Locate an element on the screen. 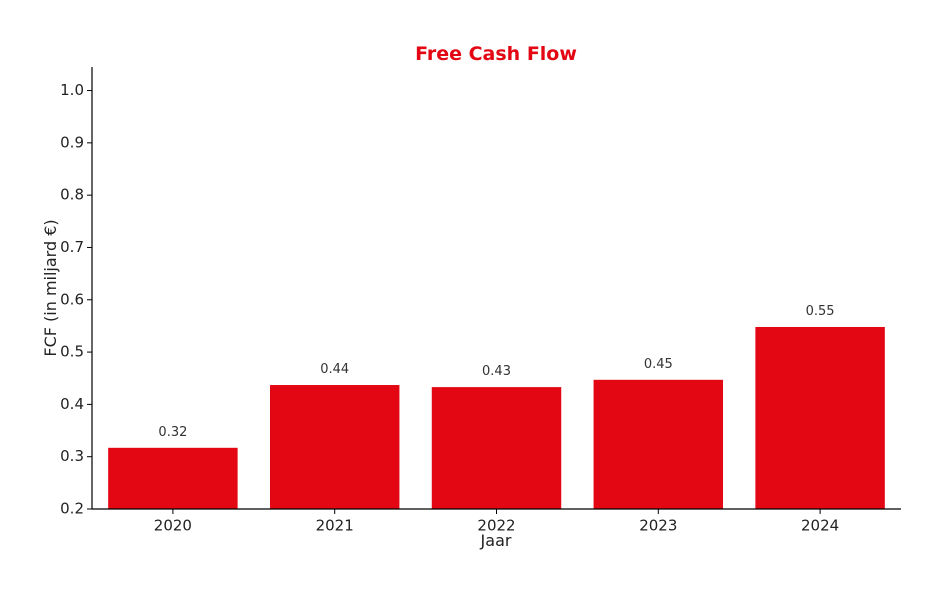  y-axis-ticks: 0.2 0.3 0.4 0.5 0.6 0.7 0.8 0.9 1.0 is located at coordinates (76, 299).